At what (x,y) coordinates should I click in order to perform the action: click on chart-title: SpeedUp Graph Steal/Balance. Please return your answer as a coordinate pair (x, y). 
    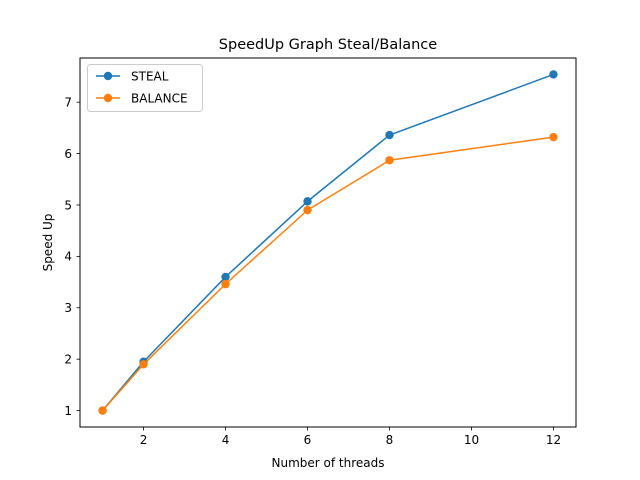
    Looking at the image, I should click on (328, 45).